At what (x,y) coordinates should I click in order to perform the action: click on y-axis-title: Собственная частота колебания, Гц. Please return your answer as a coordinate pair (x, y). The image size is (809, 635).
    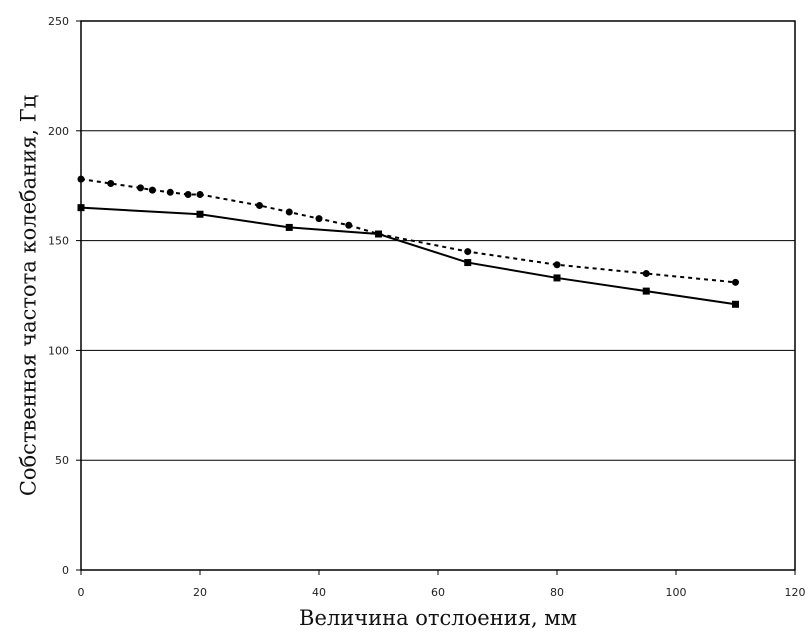
    Looking at the image, I should click on (29, 295).